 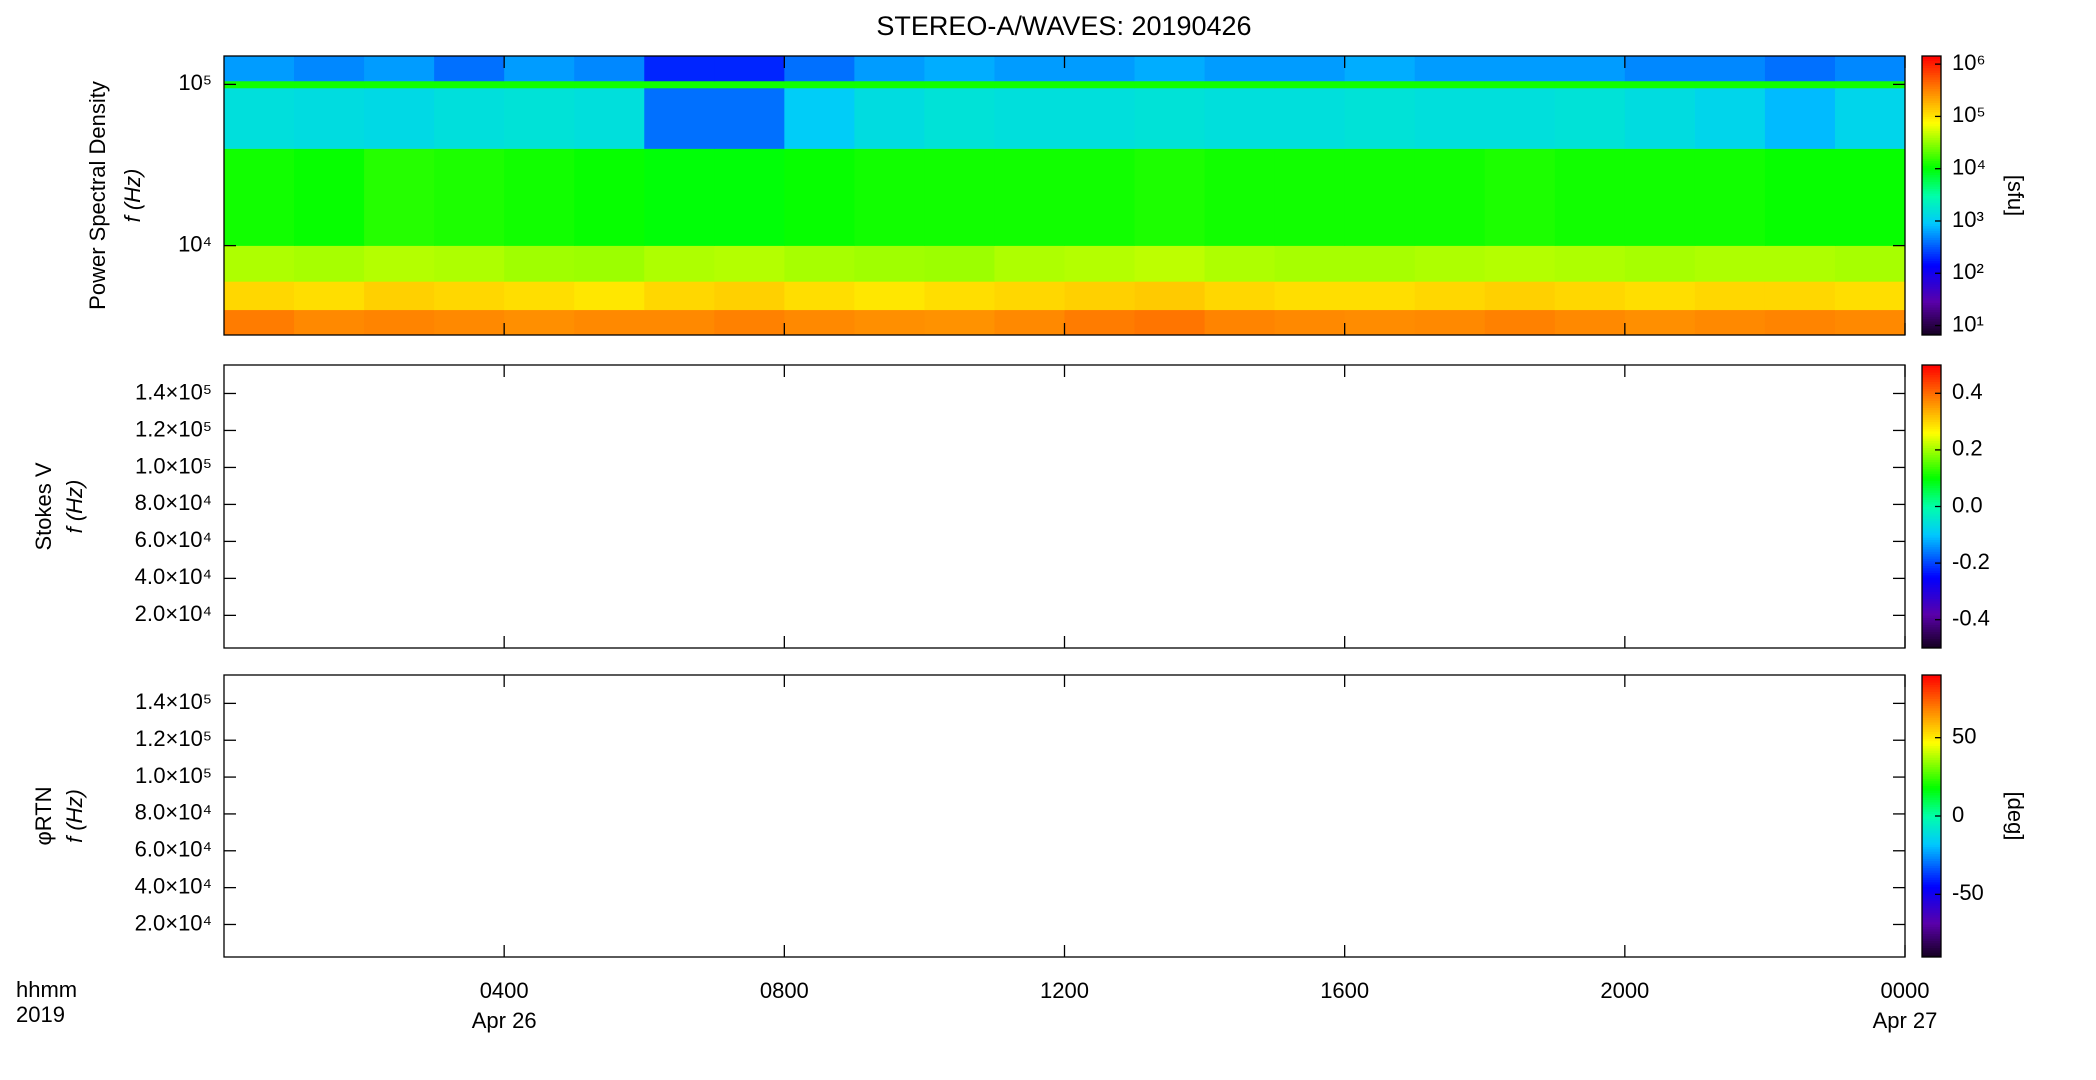 I want to click on colorbar-tick-label: 10⁴, so click(x=1969, y=167).